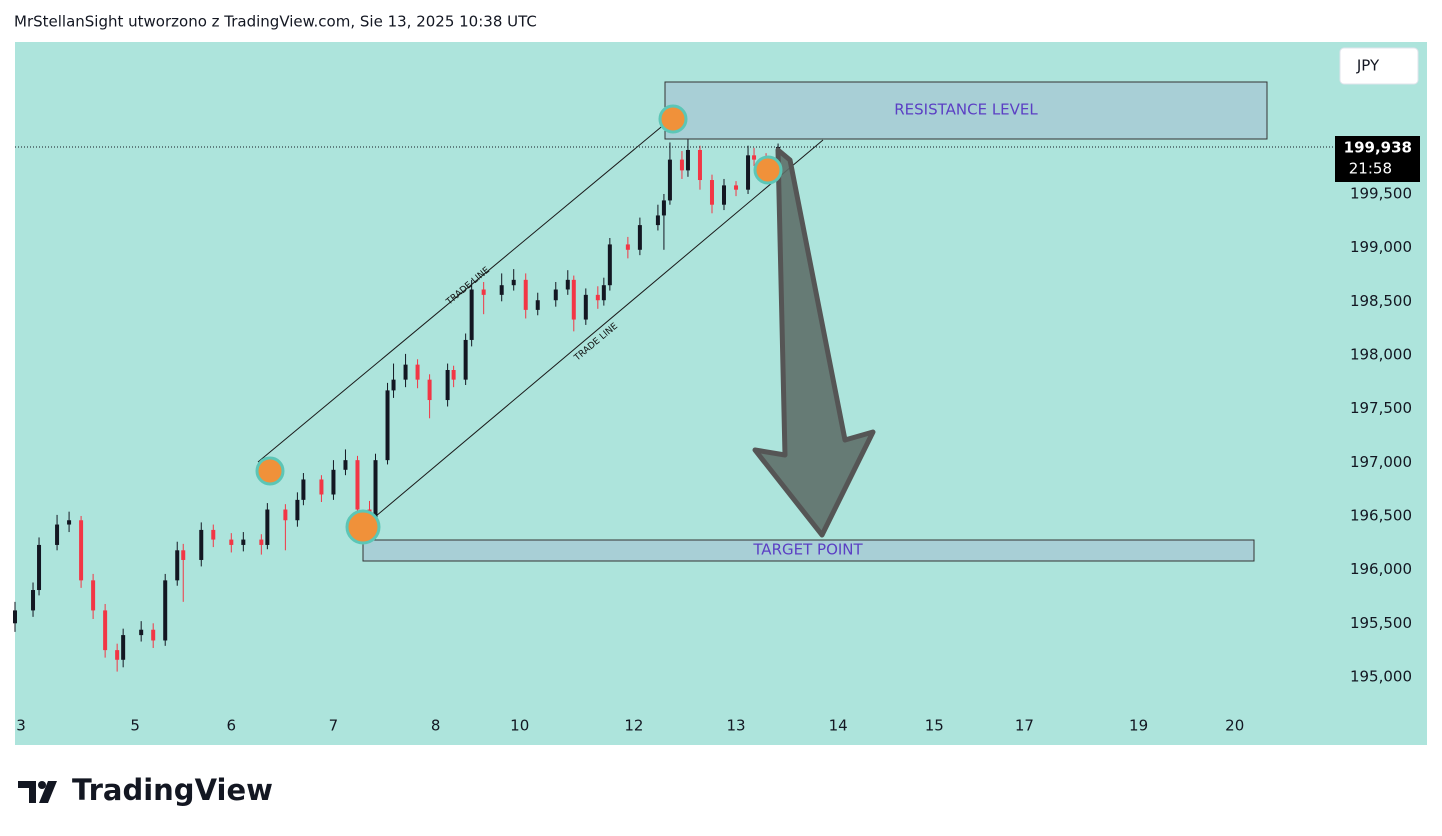 This screenshot has height=836, width=1442. I want to click on y-tick-label: 198,000, so click(1381, 354).